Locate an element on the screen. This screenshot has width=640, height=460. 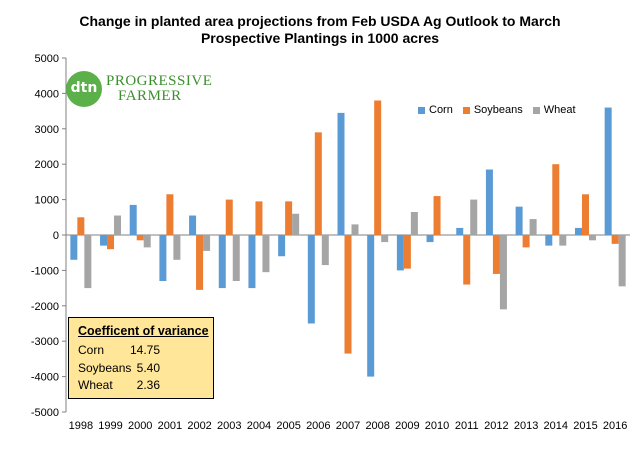
bar-soybeans-2002 is located at coordinates (200, 262).